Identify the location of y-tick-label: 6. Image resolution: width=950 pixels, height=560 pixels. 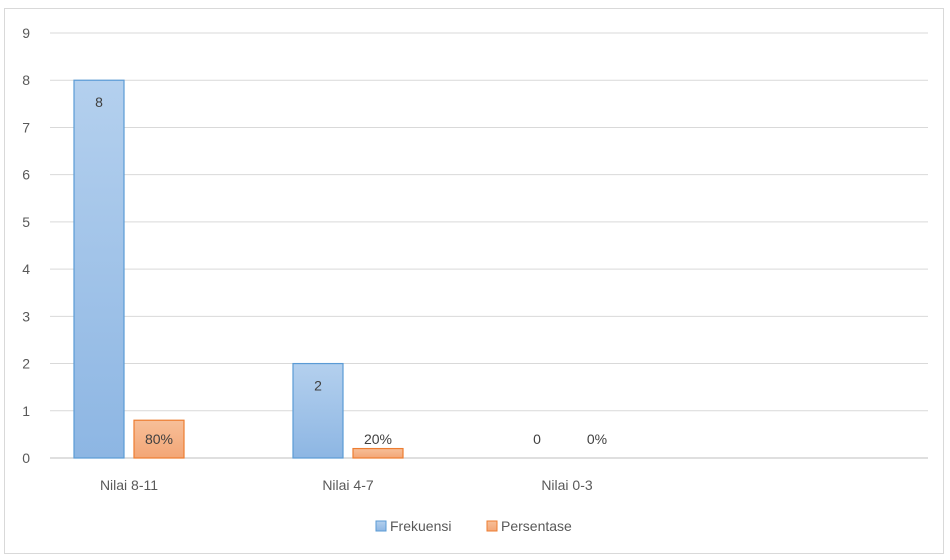
(26, 175).